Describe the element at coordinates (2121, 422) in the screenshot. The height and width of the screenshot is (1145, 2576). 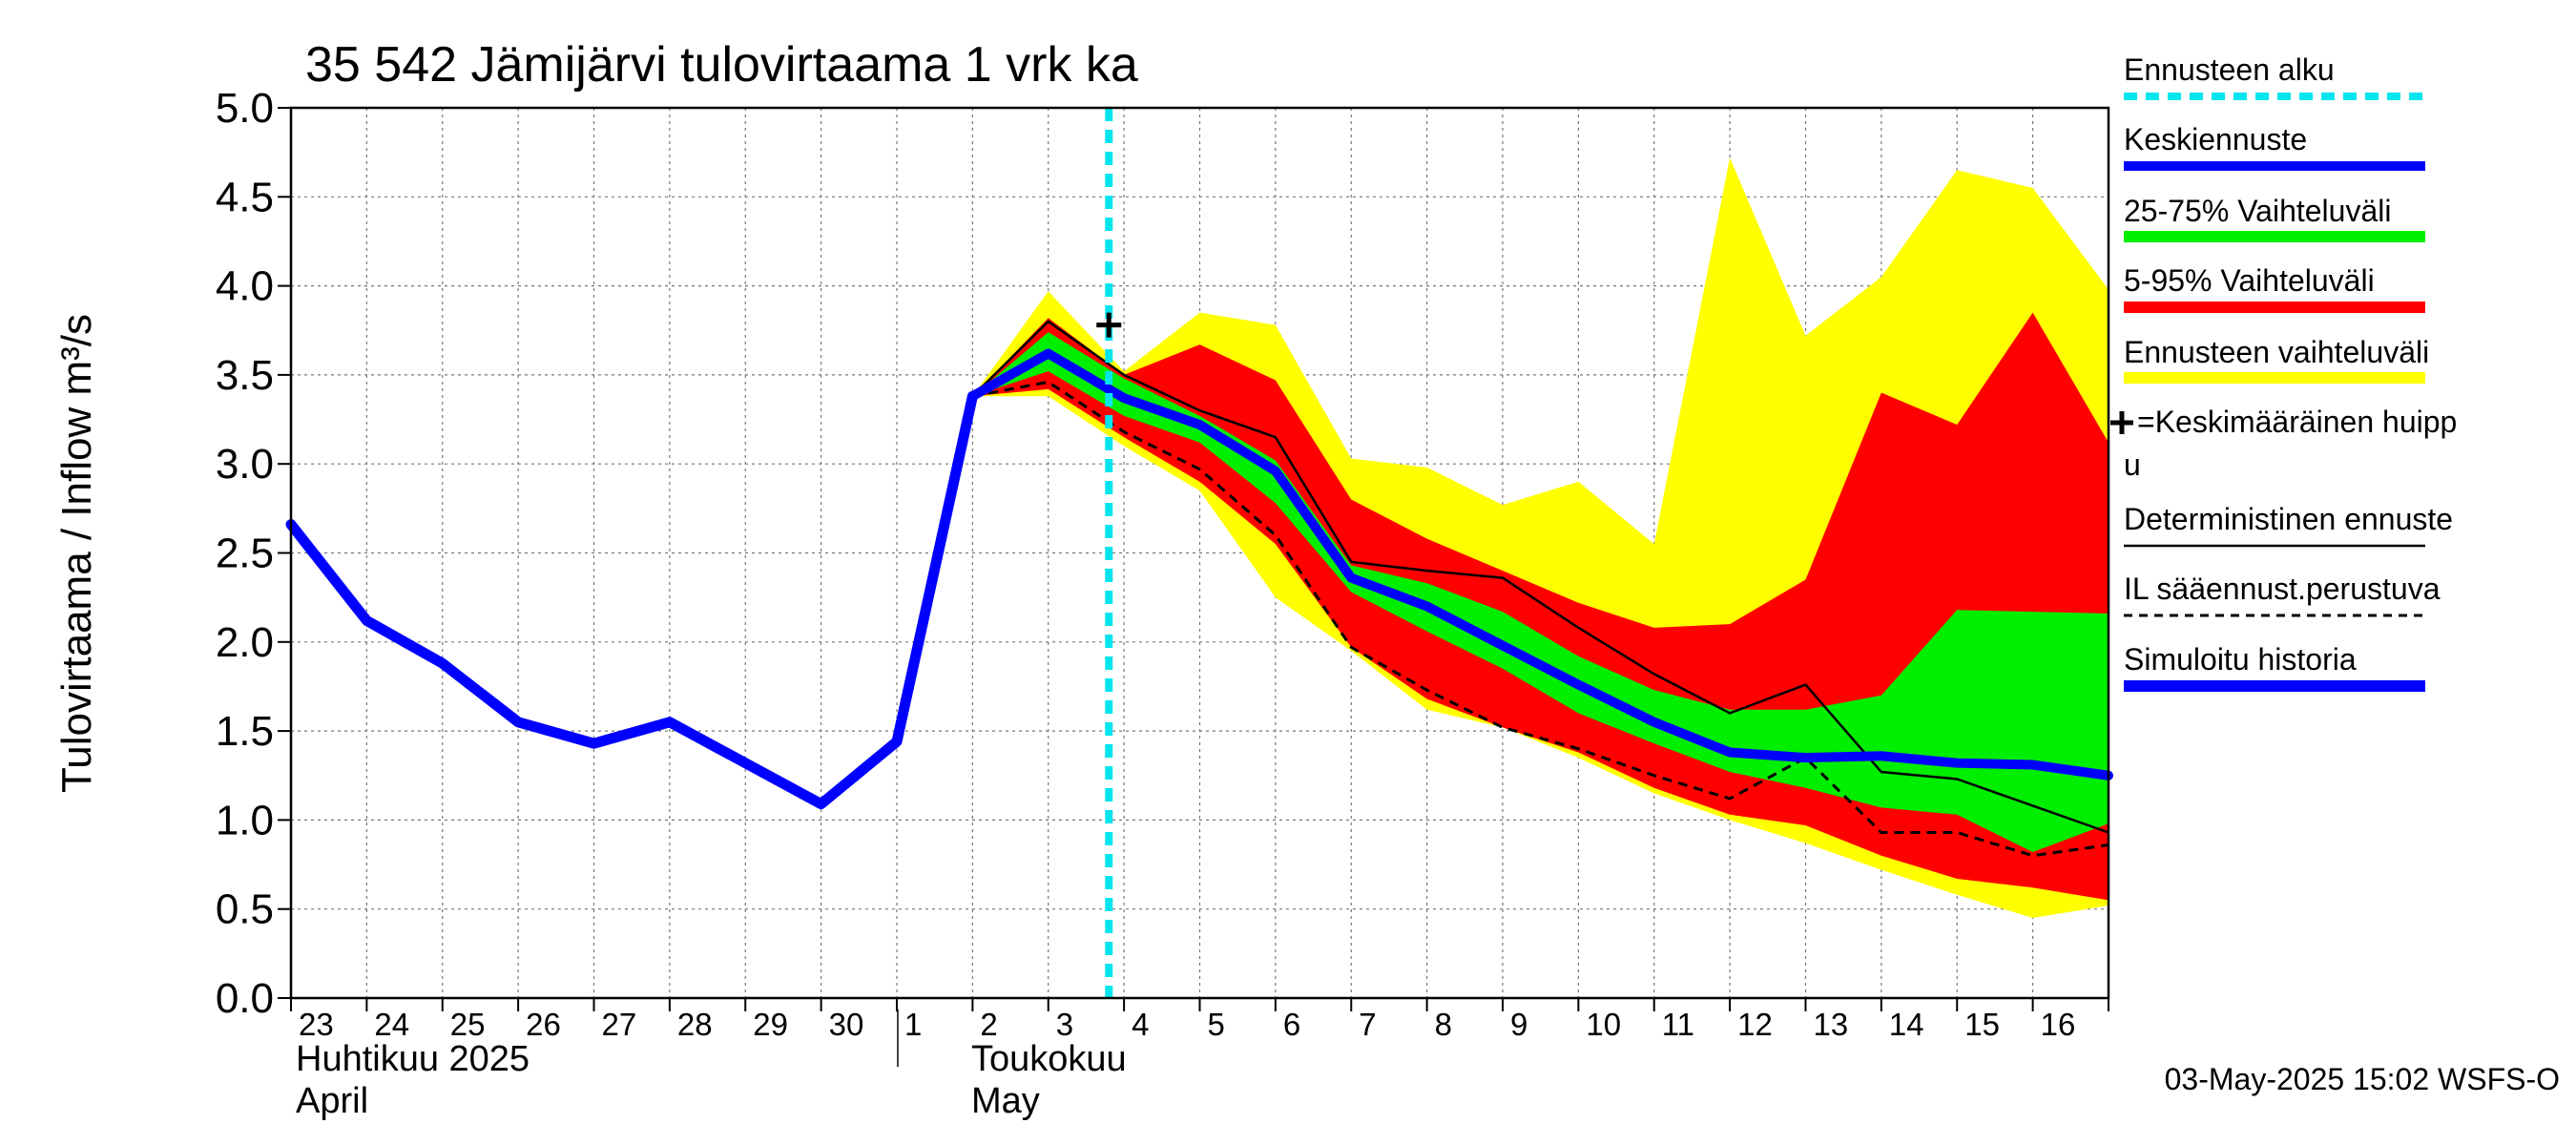
I see `legend-peak-marker` at that location.